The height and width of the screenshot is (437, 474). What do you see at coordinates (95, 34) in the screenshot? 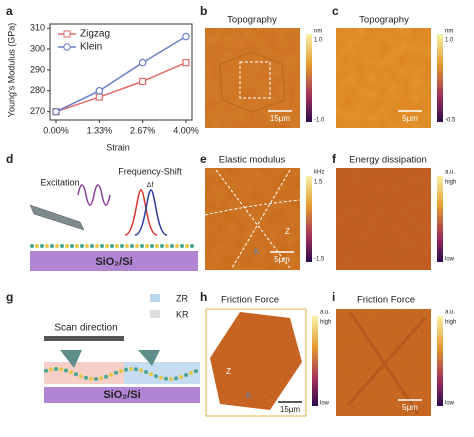
I see `legend-label: Zigzag` at bounding box center [95, 34].